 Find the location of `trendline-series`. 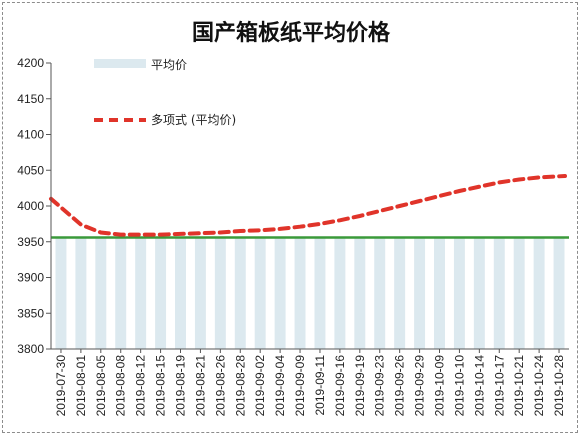

trendline-series is located at coordinates (308, 205).